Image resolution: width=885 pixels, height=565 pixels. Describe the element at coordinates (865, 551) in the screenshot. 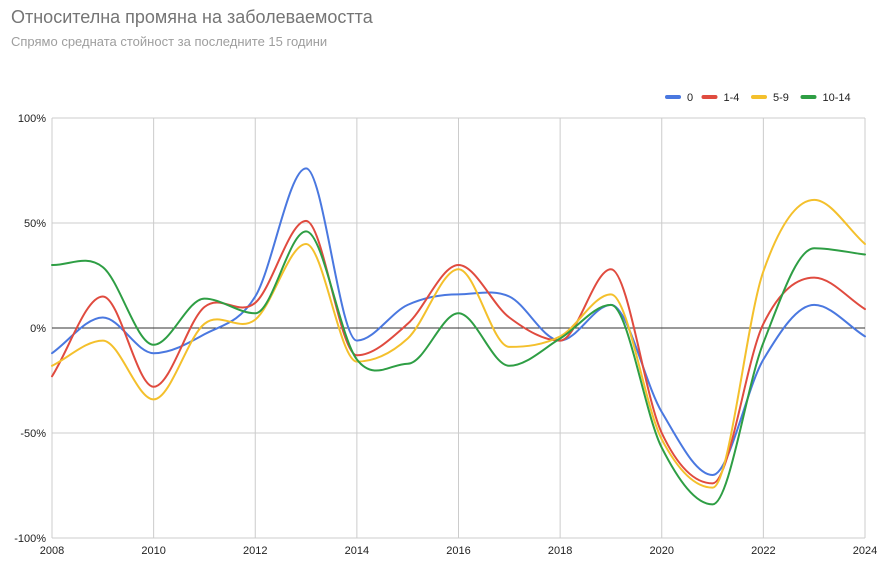

I see `x-tick-label: 2024` at that location.